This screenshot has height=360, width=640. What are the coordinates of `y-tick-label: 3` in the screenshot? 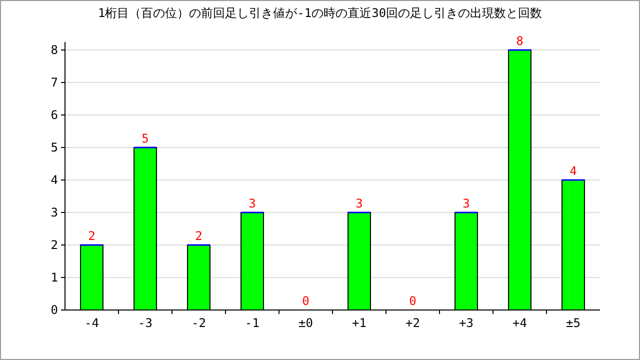 It's located at (54, 213).